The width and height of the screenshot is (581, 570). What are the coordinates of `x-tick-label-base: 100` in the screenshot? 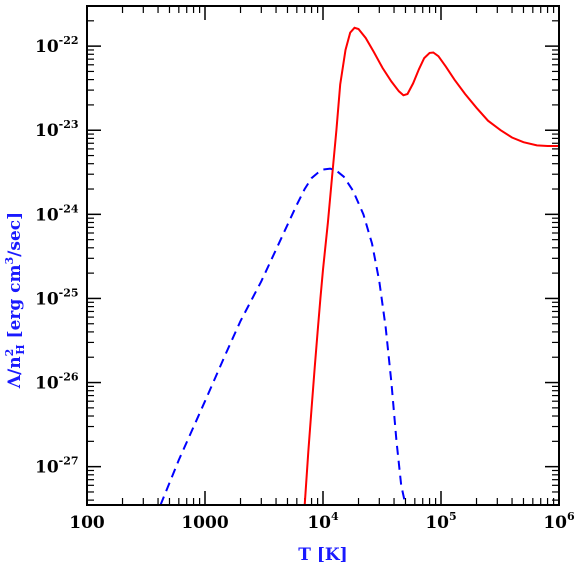 It's located at (87, 523).